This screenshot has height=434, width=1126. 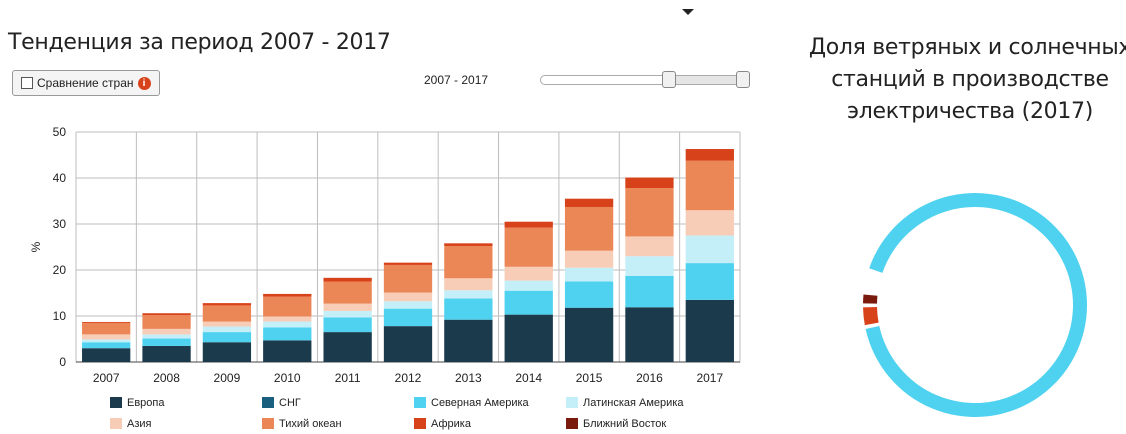 I want to click on compare-checkbox, so click(x=27, y=83).